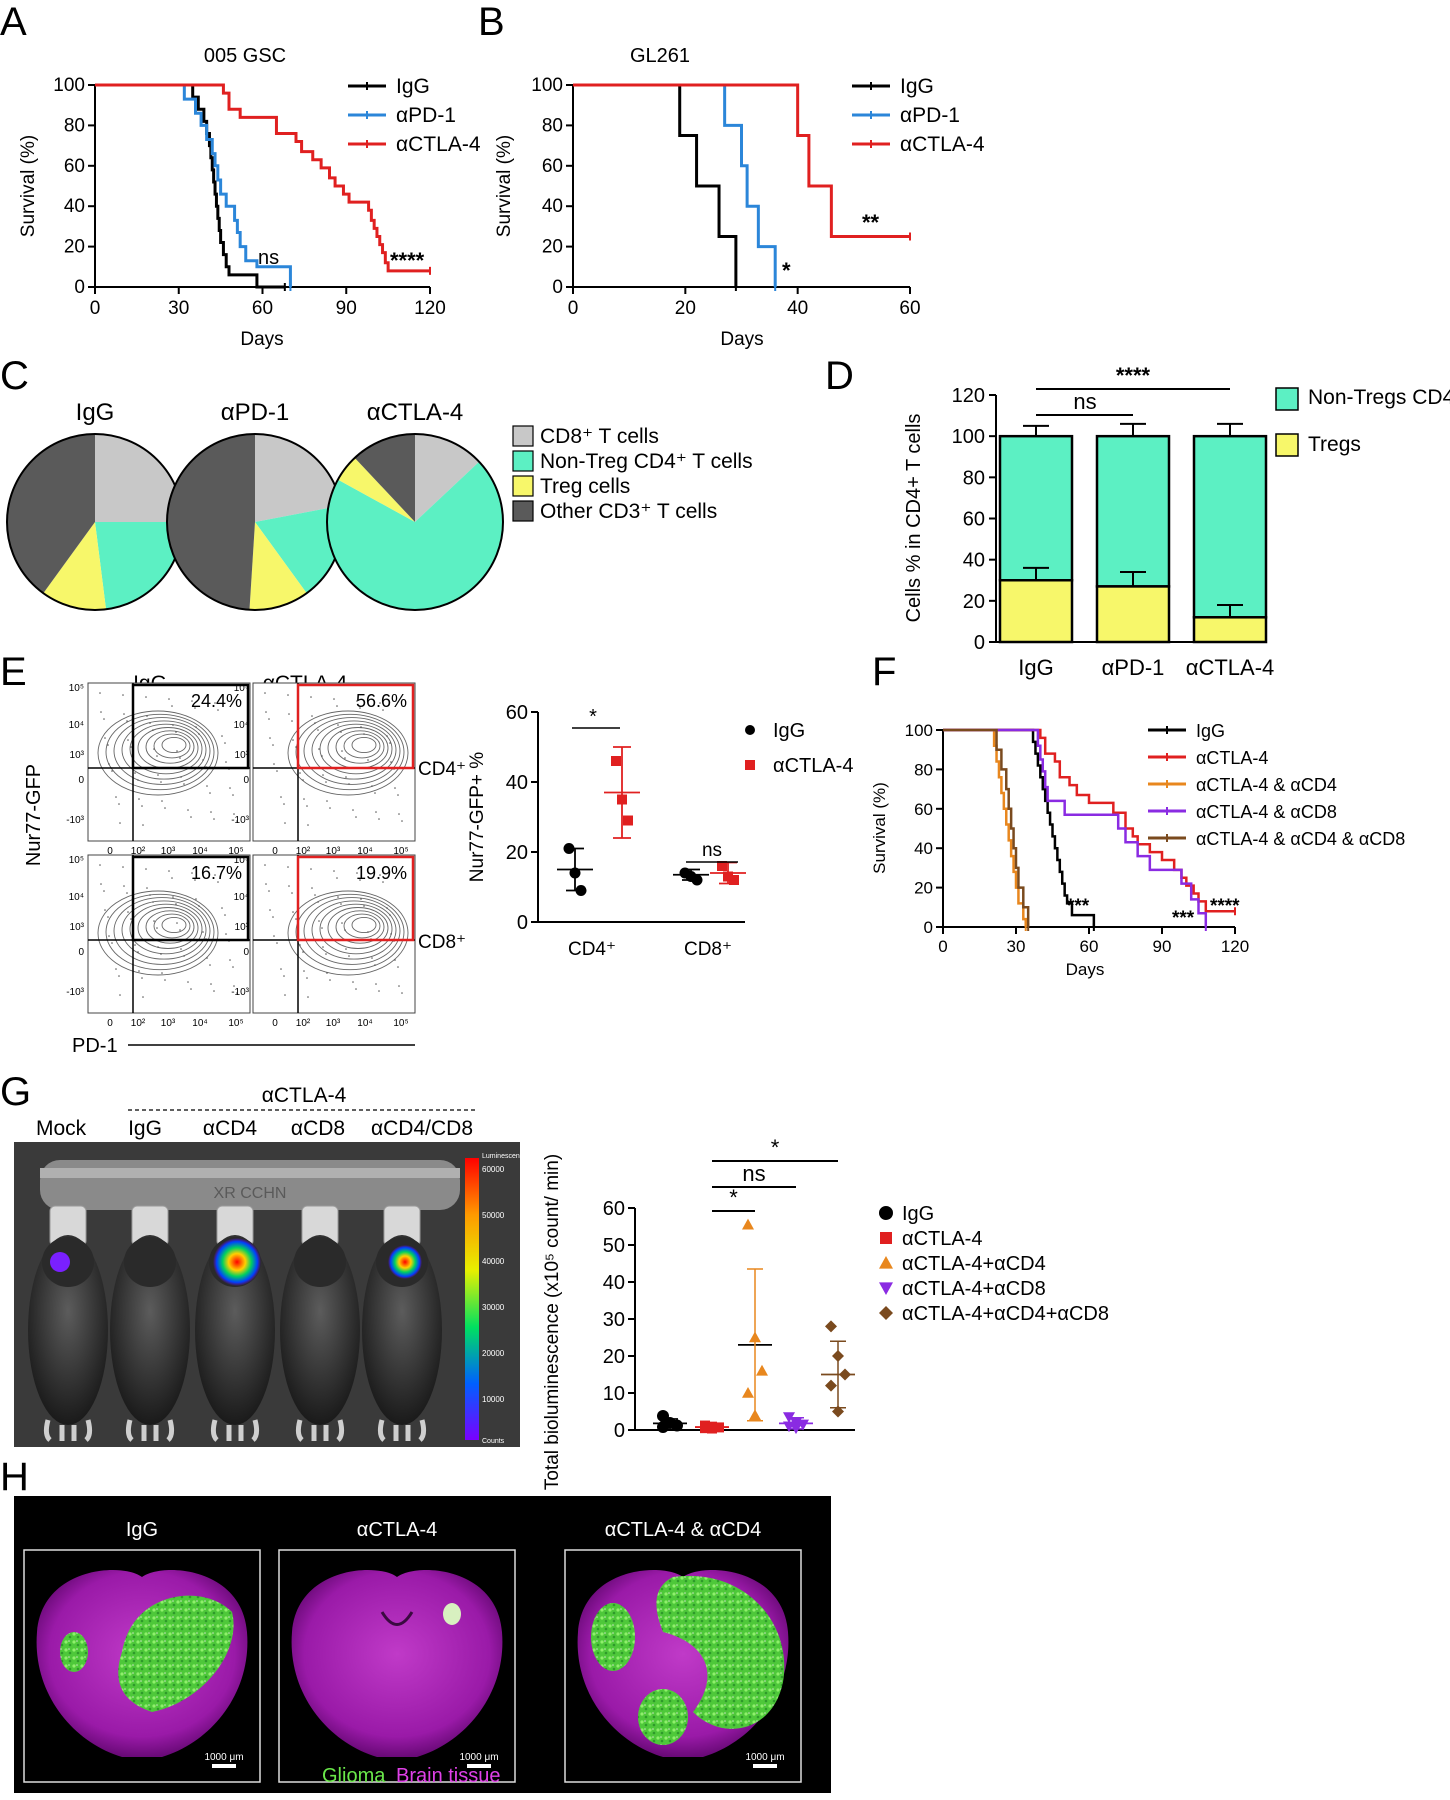 The height and width of the screenshot is (1800, 1450). Describe the element at coordinates (405, 1262) in the screenshot. I see `luminescence-signal` at that location.